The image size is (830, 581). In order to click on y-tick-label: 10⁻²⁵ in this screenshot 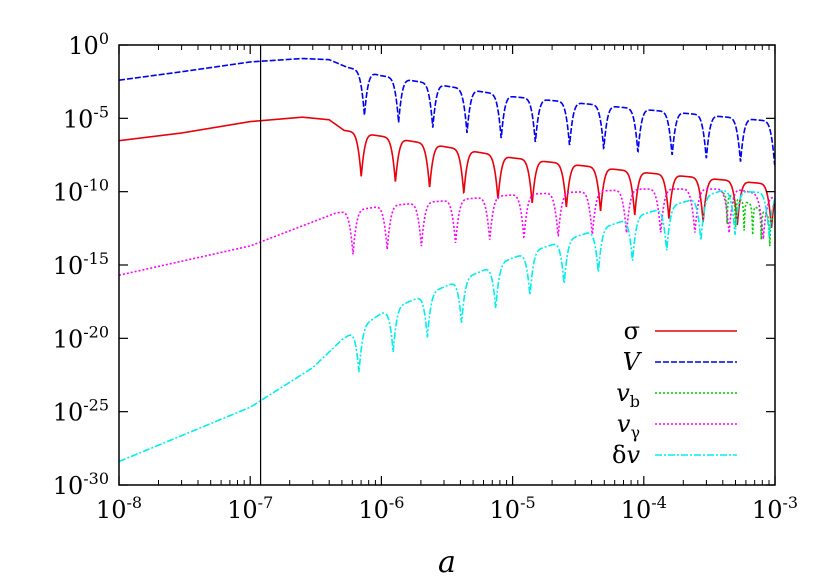, I will do `click(81, 411)`.